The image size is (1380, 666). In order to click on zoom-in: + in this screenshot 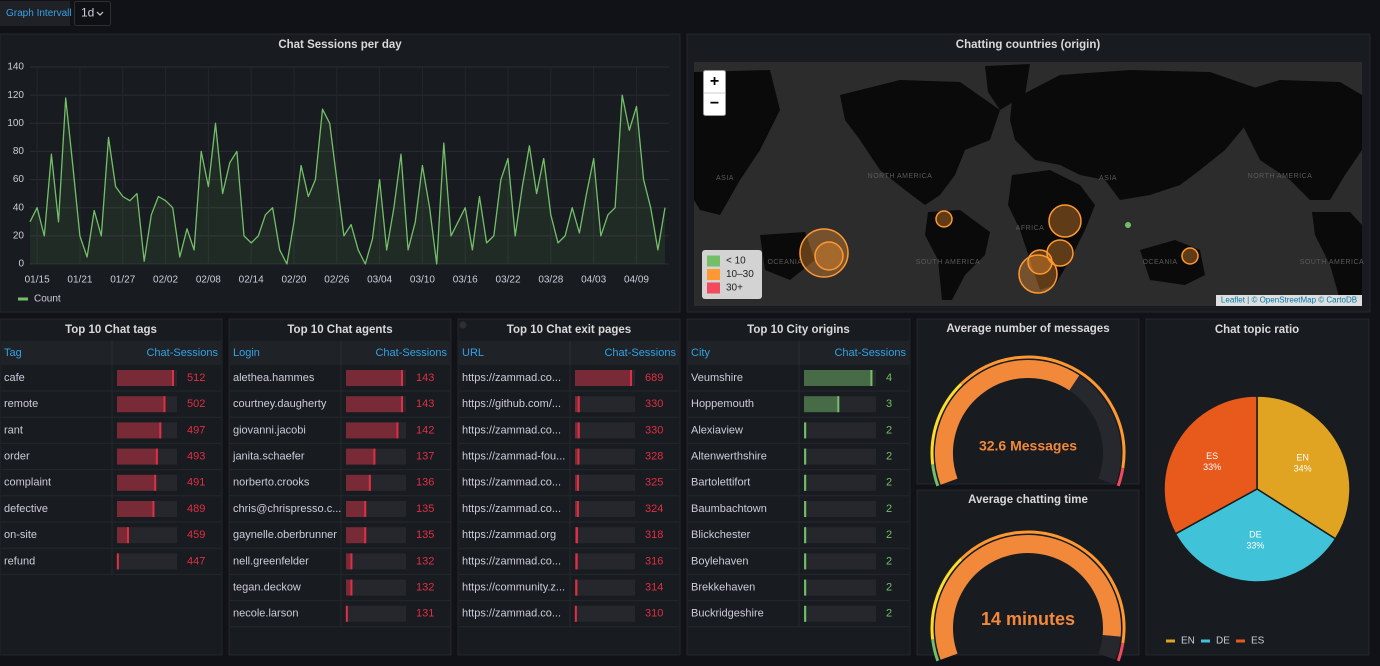, I will do `click(714, 81)`.